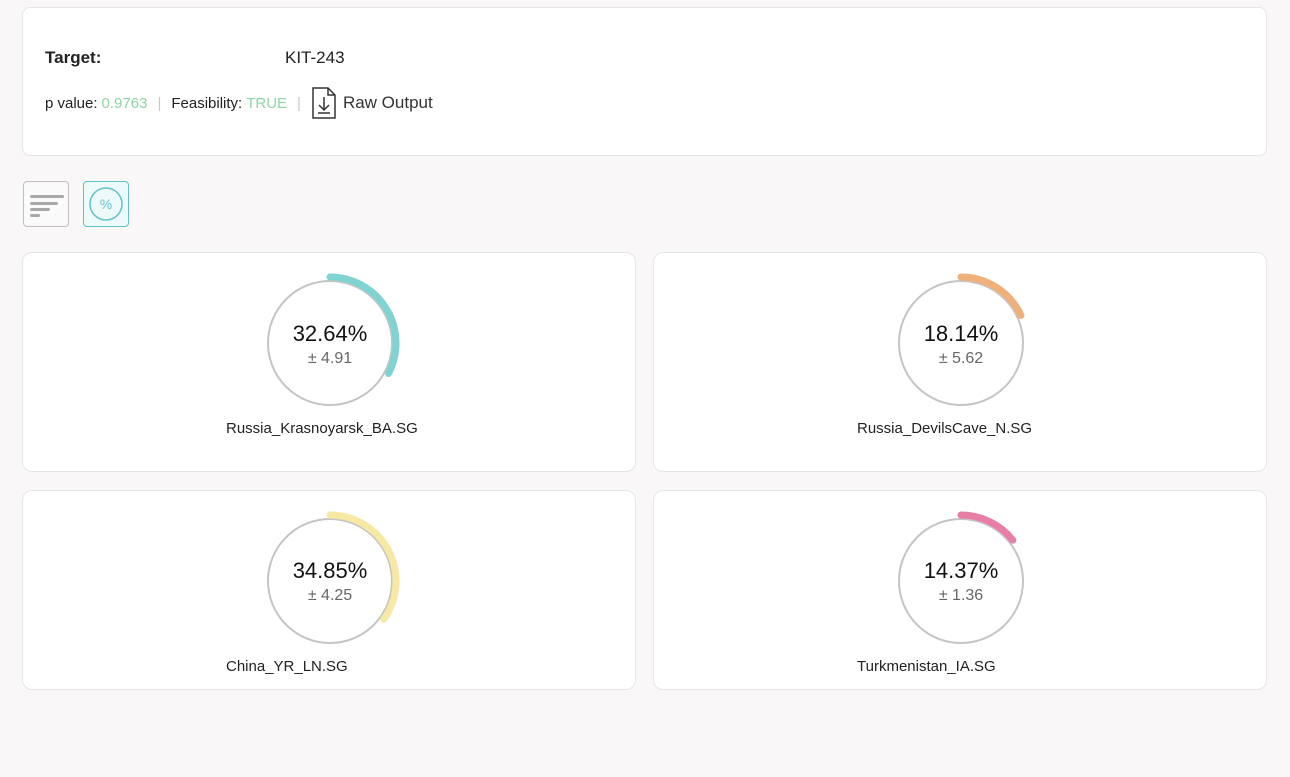 Image resolution: width=1290 pixels, height=777 pixels. Describe the element at coordinates (330, 333) in the screenshot. I see `percent-value: 32.64%` at that location.